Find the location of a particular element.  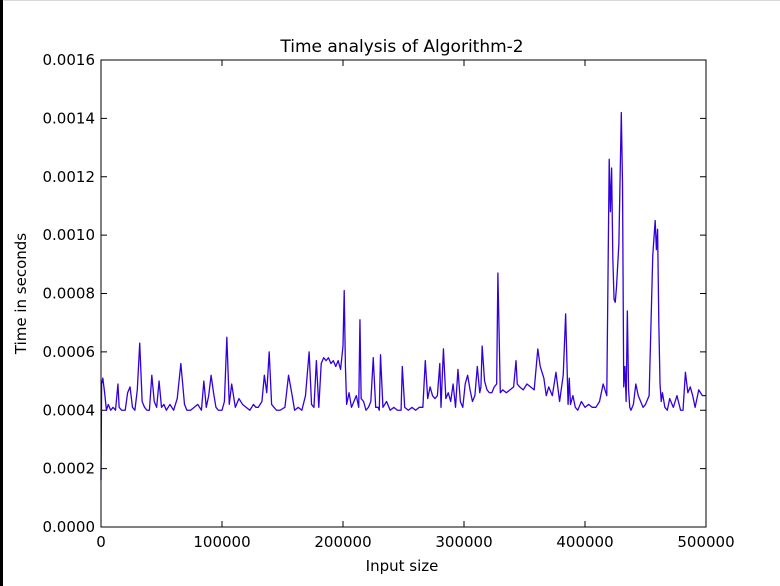

y-tick-label: 0.0014 is located at coordinates (69, 118).